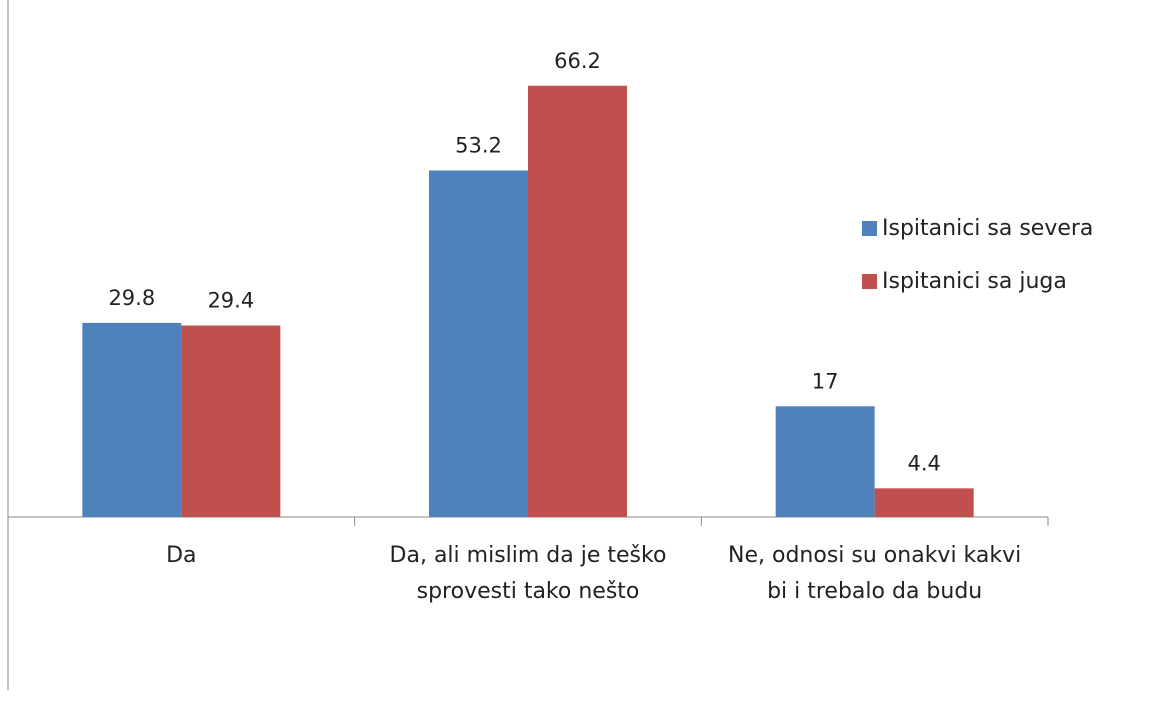 The image size is (1165, 715). Describe the element at coordinates (825, 381) in the screenshot. I see `data-label: 17` at that location.